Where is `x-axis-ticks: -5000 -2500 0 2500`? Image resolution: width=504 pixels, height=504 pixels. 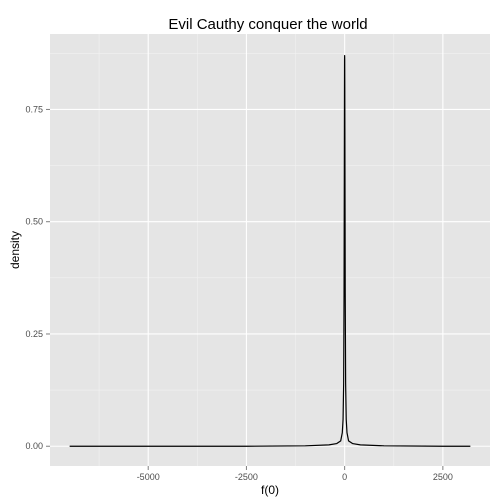 x-axis-ticks: -5000 -2500 0 2500 is located at coordinates (295, 474).